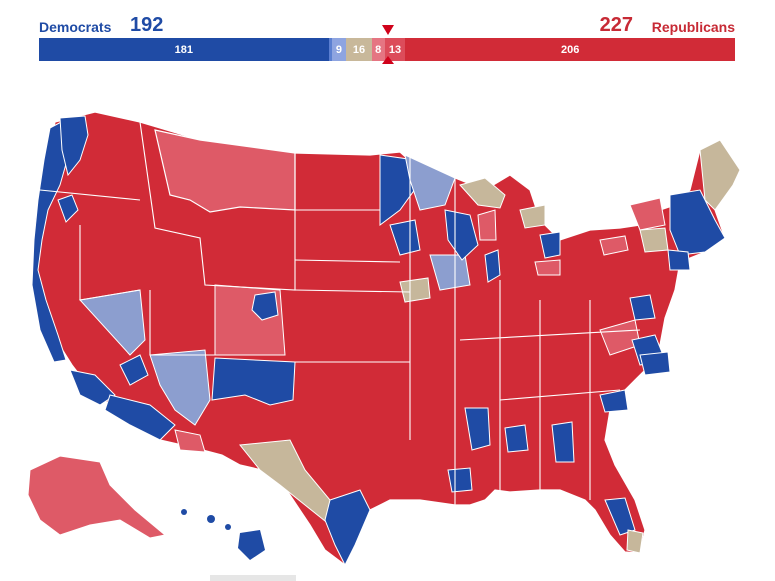 This screenshot has height=581, width=775. I want to click on new-mexico-dem, so click(253, 381).